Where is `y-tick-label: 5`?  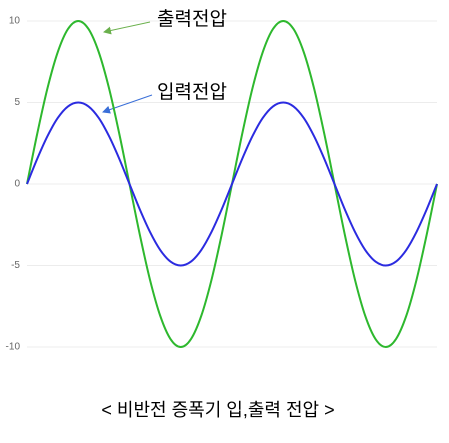
y-tick-label: 5 is located at coordinates (17, 102).